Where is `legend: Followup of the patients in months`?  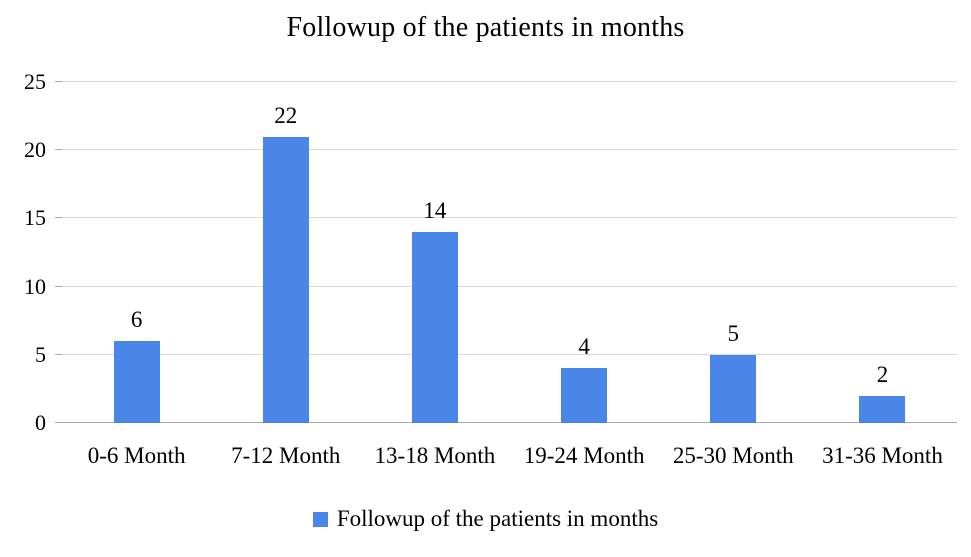
legend: Followup of the patients in months is located at coordinates (485, 519).